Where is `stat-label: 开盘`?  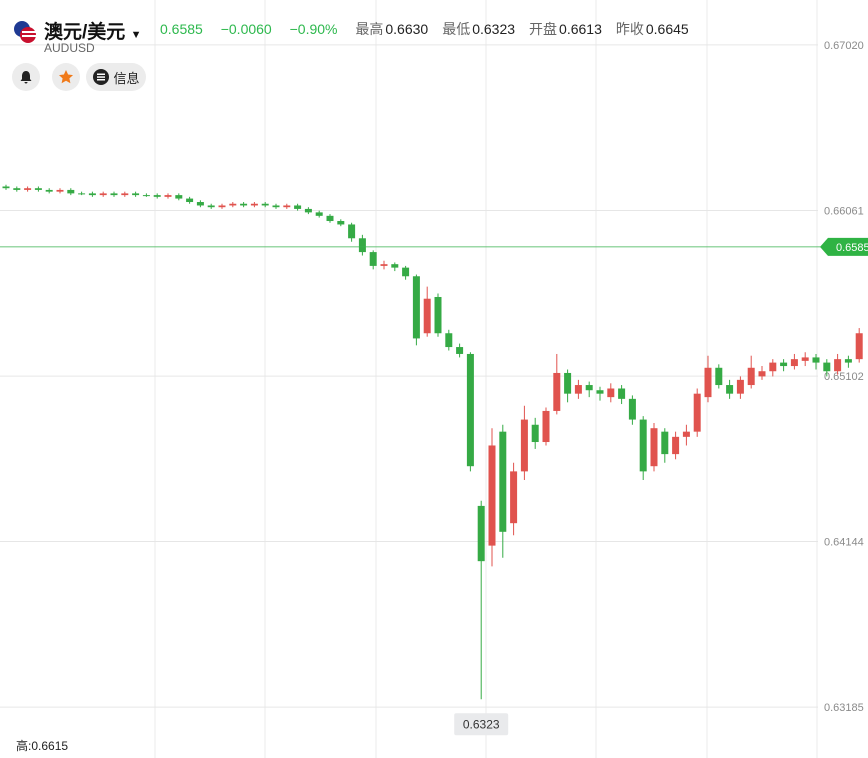 stat-label: 开盘 is located at coordinates (543, 29).